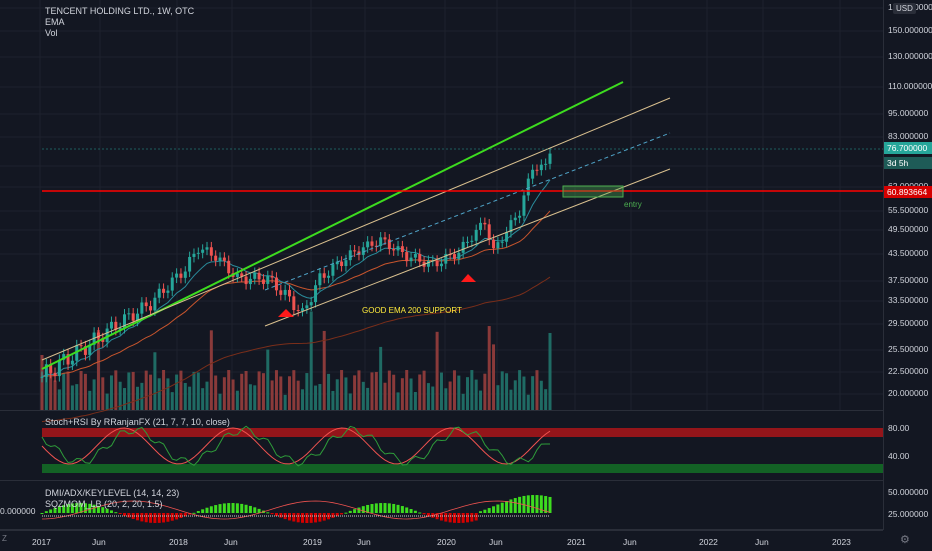 The height and width of the screenshot is (551, 932). What do you see at coordinates (112, 493) in the screenshot?
I see `dmi-label: DMI/ADX/KEYLEVEL (14, 14, 23)` at bounding box center [112, 493].